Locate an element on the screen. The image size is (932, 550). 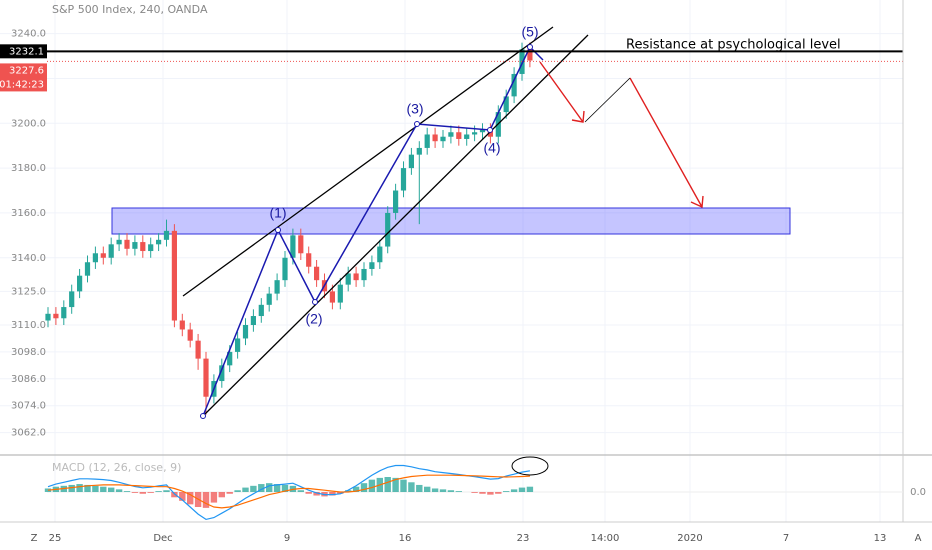
wave-label: (5) is located at coordinates (529, 32).